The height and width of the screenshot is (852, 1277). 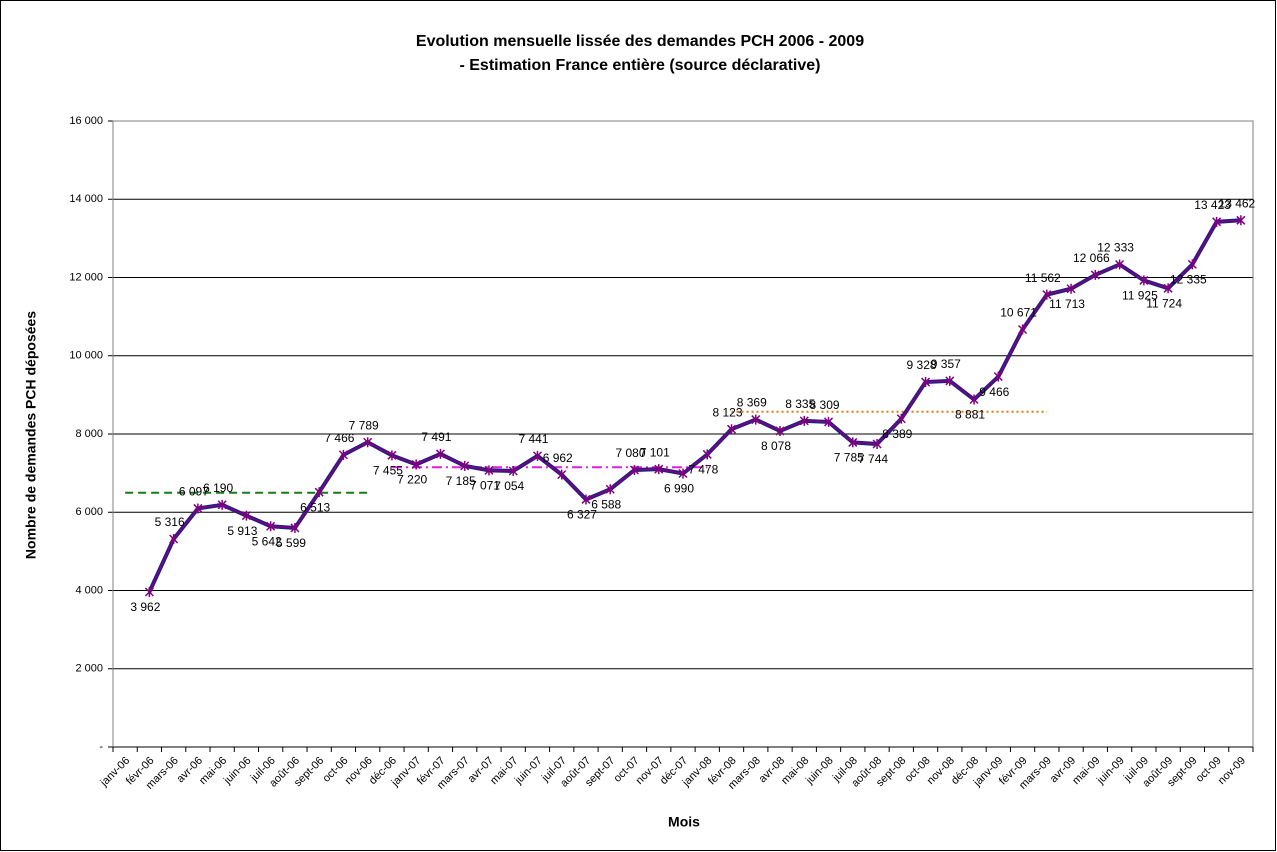 What do you see at coordinates (412, 480) in the screenshot?
I see `data-label: 7 220` at bounding box center [412, 480].